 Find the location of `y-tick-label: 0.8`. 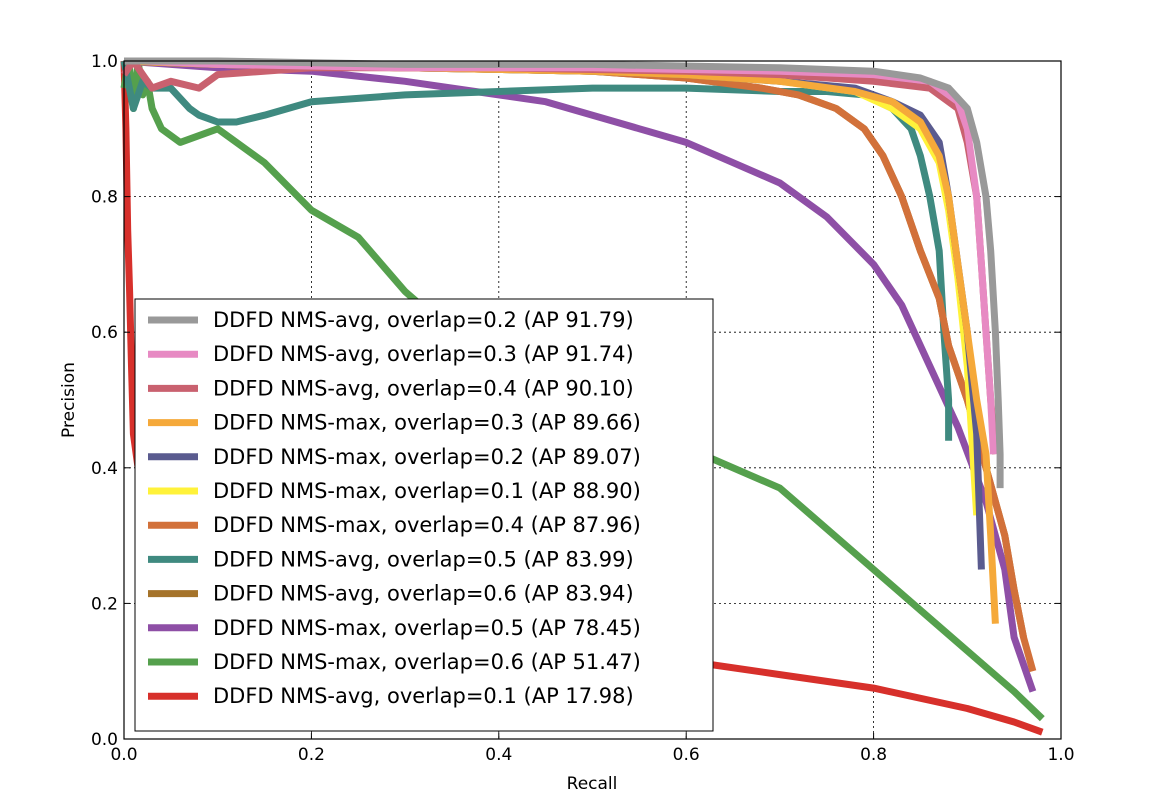

y-tick-label: 0.8 is located at coordinates (104, 198).